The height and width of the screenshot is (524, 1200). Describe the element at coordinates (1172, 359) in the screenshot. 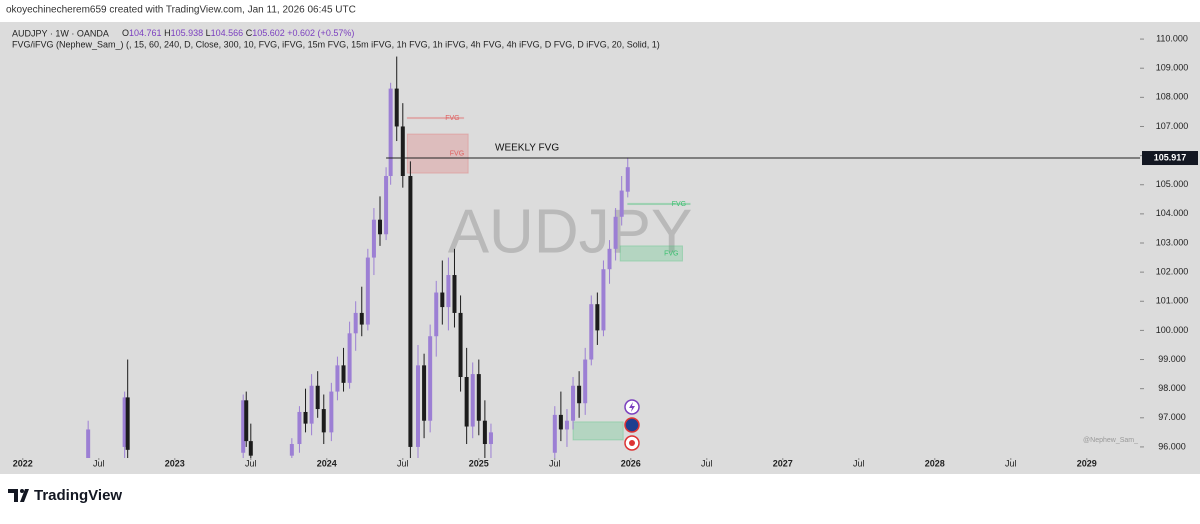

I see `y-tick-label: 99.000` at that location.